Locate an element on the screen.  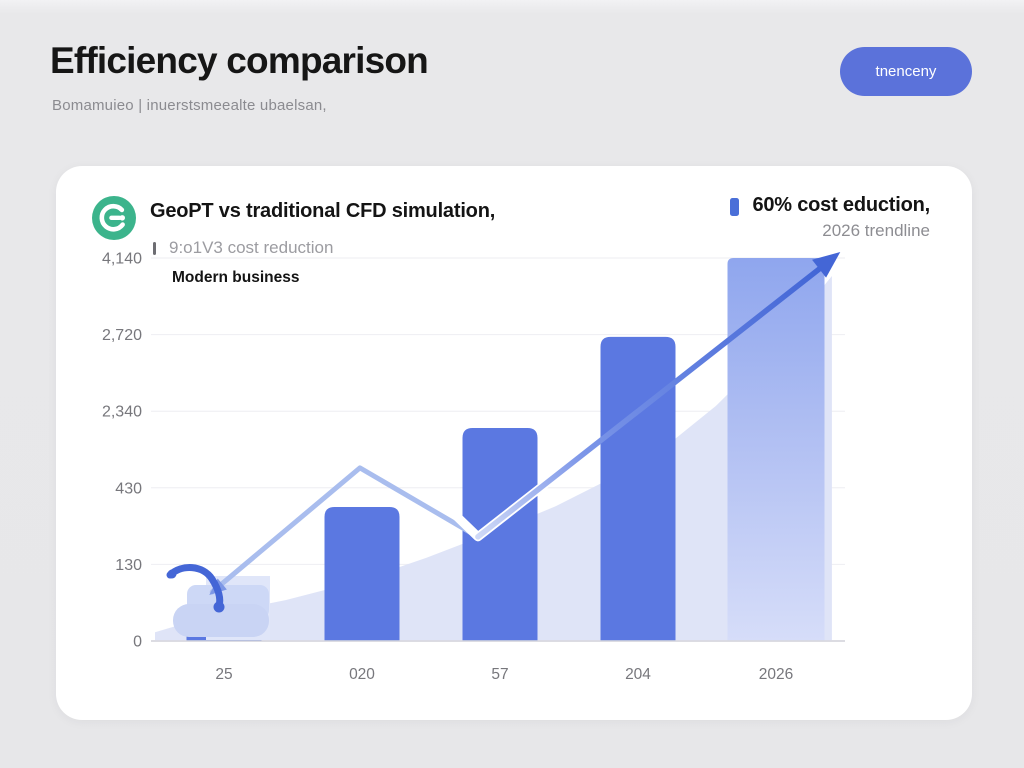
chart-subtitle: 9:o1V3 cost reduction is located at coordinates (251, 247).